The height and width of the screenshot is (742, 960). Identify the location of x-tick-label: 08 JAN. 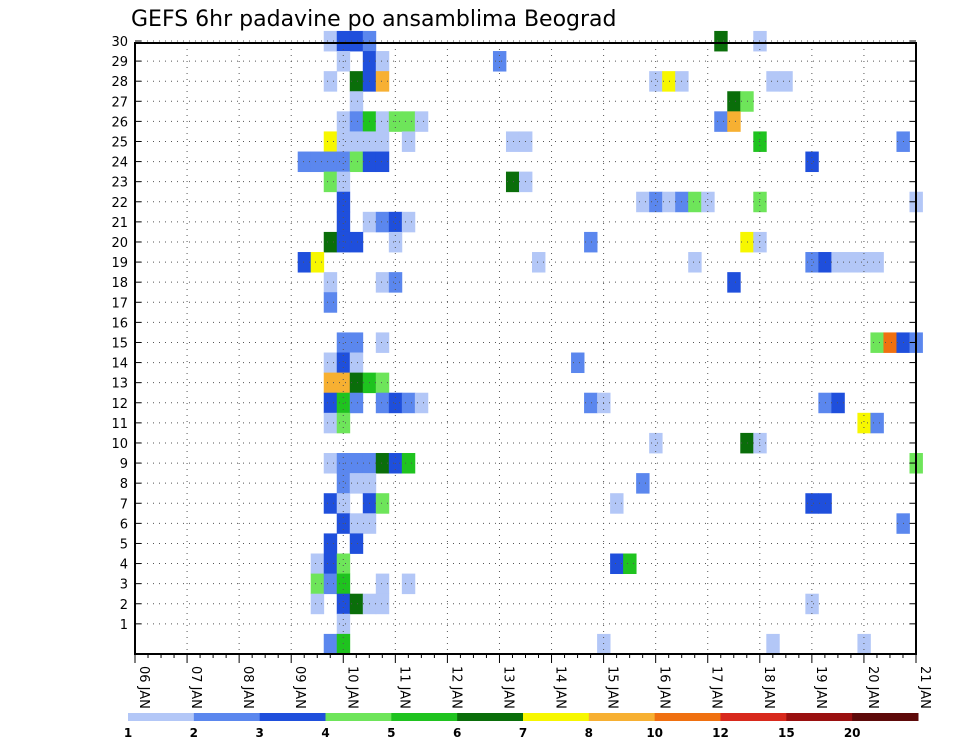
(247, 687).